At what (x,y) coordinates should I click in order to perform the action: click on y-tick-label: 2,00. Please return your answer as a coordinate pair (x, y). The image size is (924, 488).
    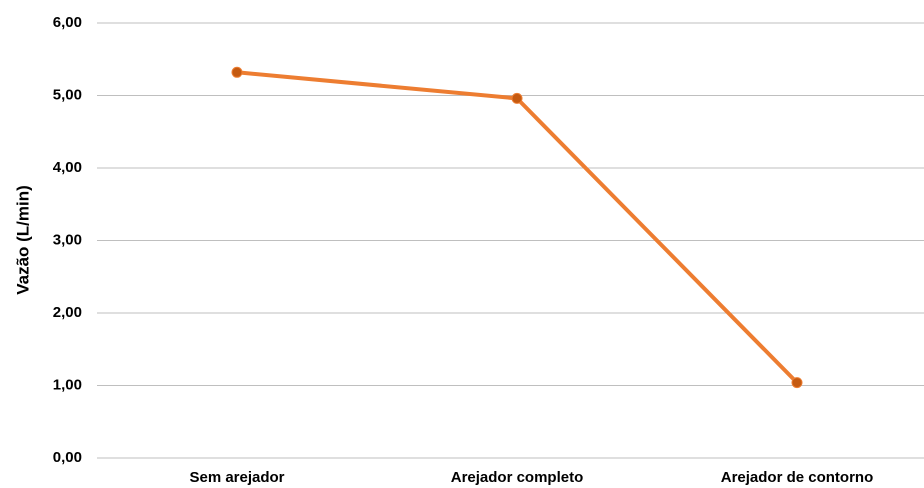
    Looking at the image, I should click on (67, 312).